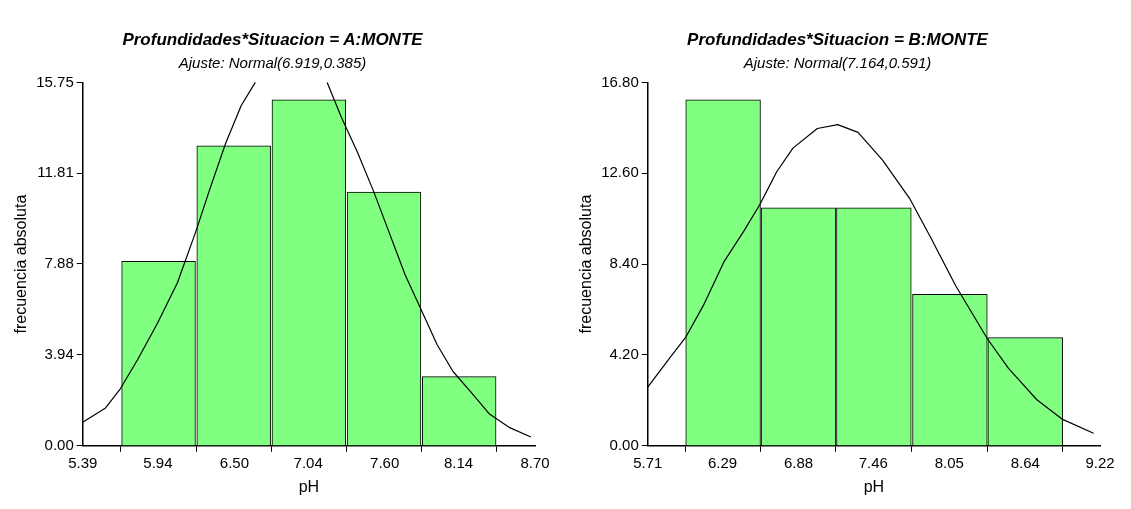  Describe the element at coordinates (949, 462) in the screenshot. I see `x-tick-label: 8.05` at that location.